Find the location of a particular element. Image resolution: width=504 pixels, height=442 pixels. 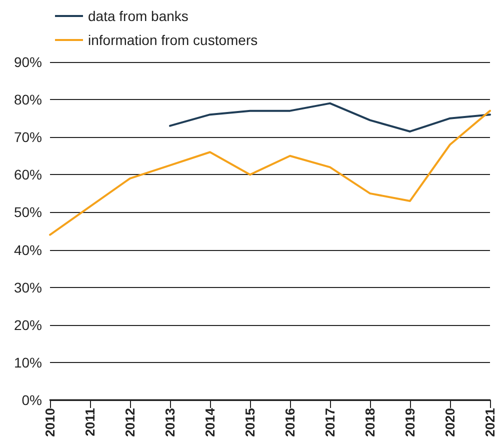

y-tick-label: 40% is located at coordinates (28, 250).